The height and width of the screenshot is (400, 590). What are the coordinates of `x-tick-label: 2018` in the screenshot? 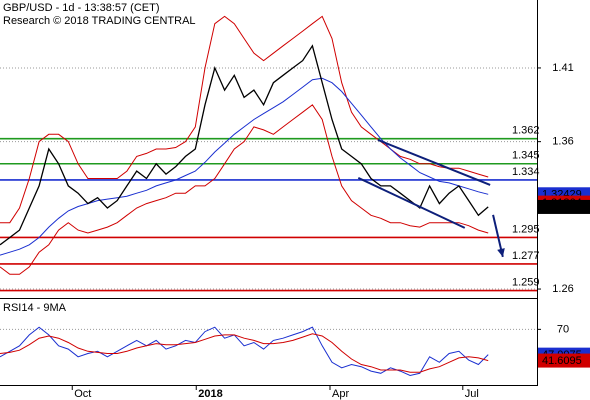 It's located at (210, 394).